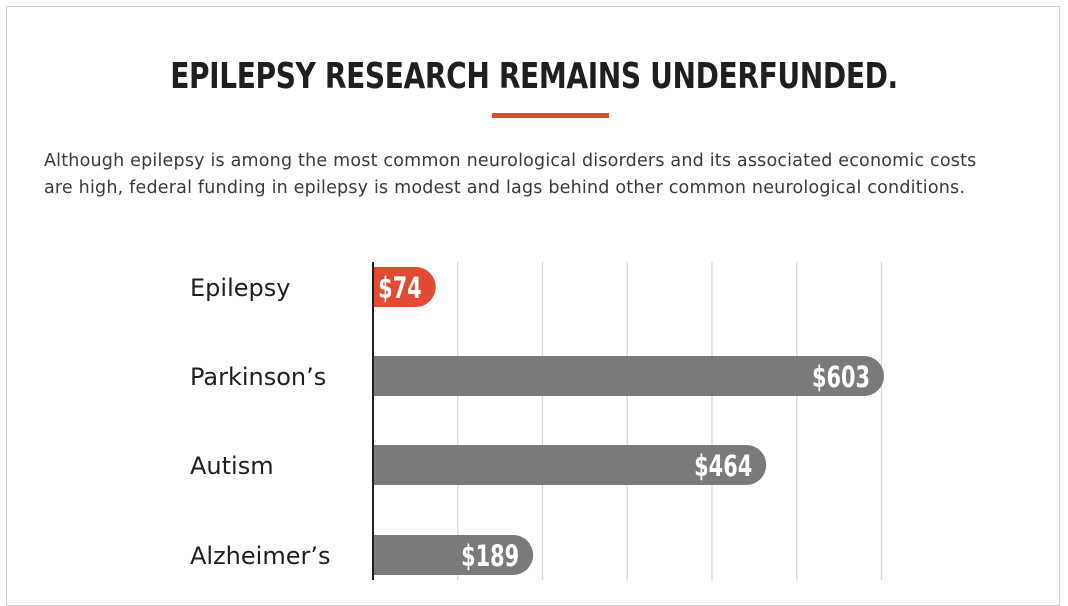  I want to click on value-label-3: $189, so click(490, 556).